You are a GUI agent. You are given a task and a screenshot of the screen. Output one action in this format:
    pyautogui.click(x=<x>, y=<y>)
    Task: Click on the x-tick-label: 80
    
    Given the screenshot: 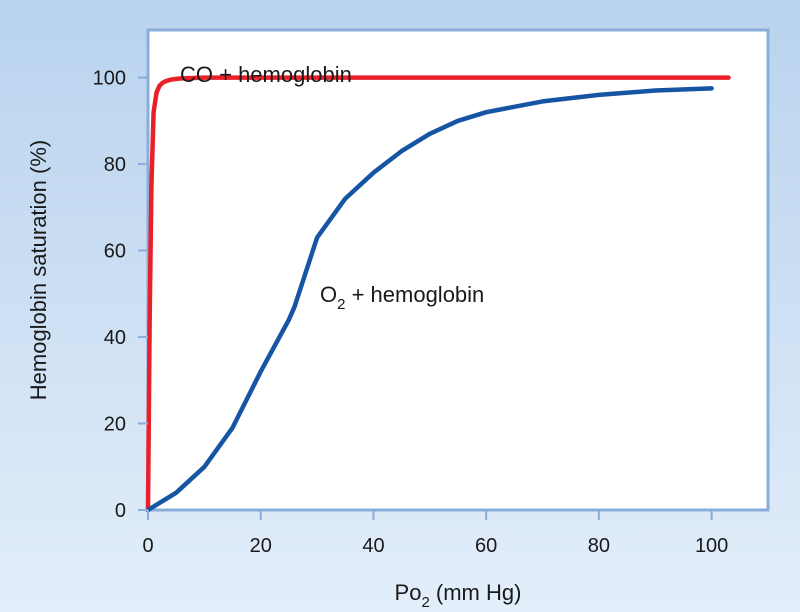 What is the action you would take?
    pyautogui.click(x=599, y=546)
    